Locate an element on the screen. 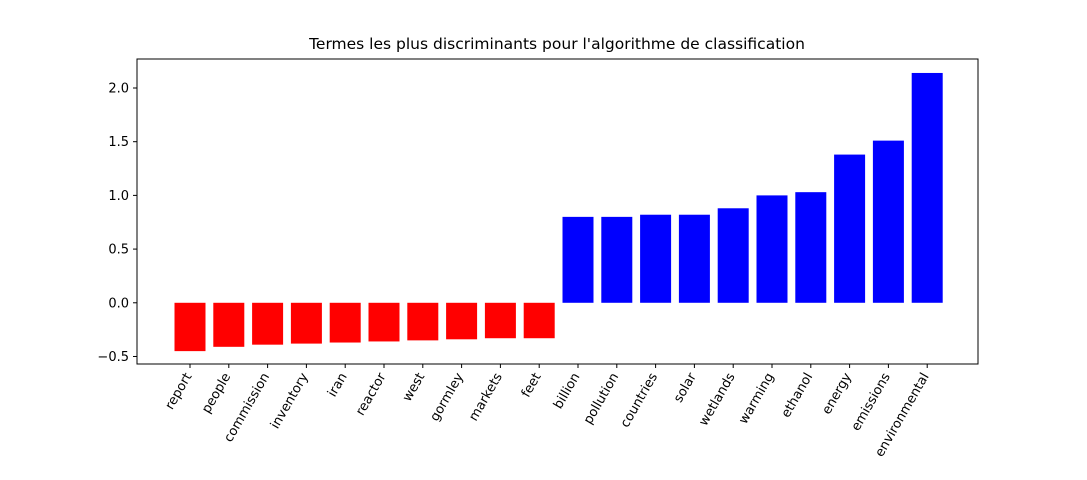  bar-markets is located at coordinates (500, 320).